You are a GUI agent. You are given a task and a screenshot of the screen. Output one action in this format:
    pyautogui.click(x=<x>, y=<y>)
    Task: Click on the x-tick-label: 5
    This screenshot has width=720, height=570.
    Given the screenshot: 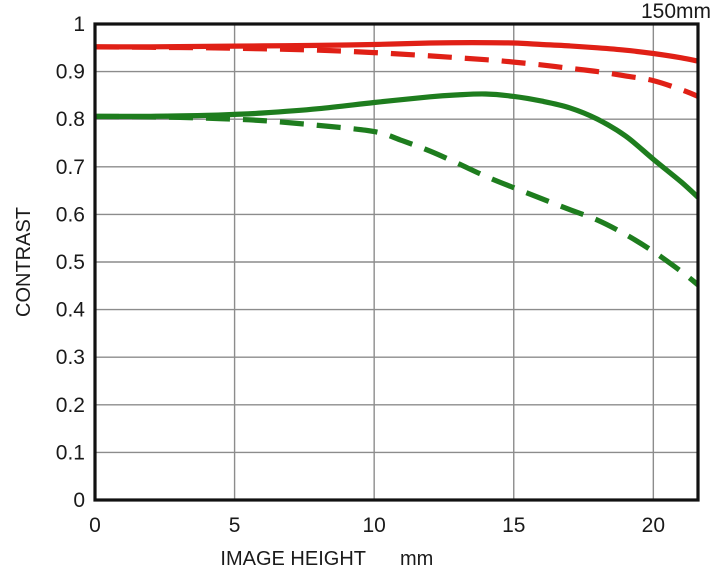 What is the action you would take?
    pyautogui.click(x=235, y=525)
    